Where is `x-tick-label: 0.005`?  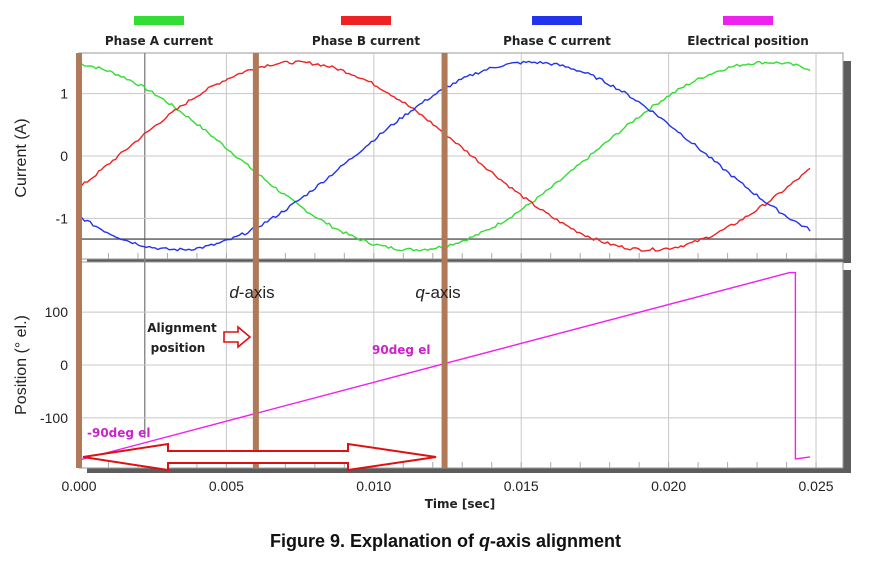 x-tick-label: 0.005 is located at coordinates (226, 486).